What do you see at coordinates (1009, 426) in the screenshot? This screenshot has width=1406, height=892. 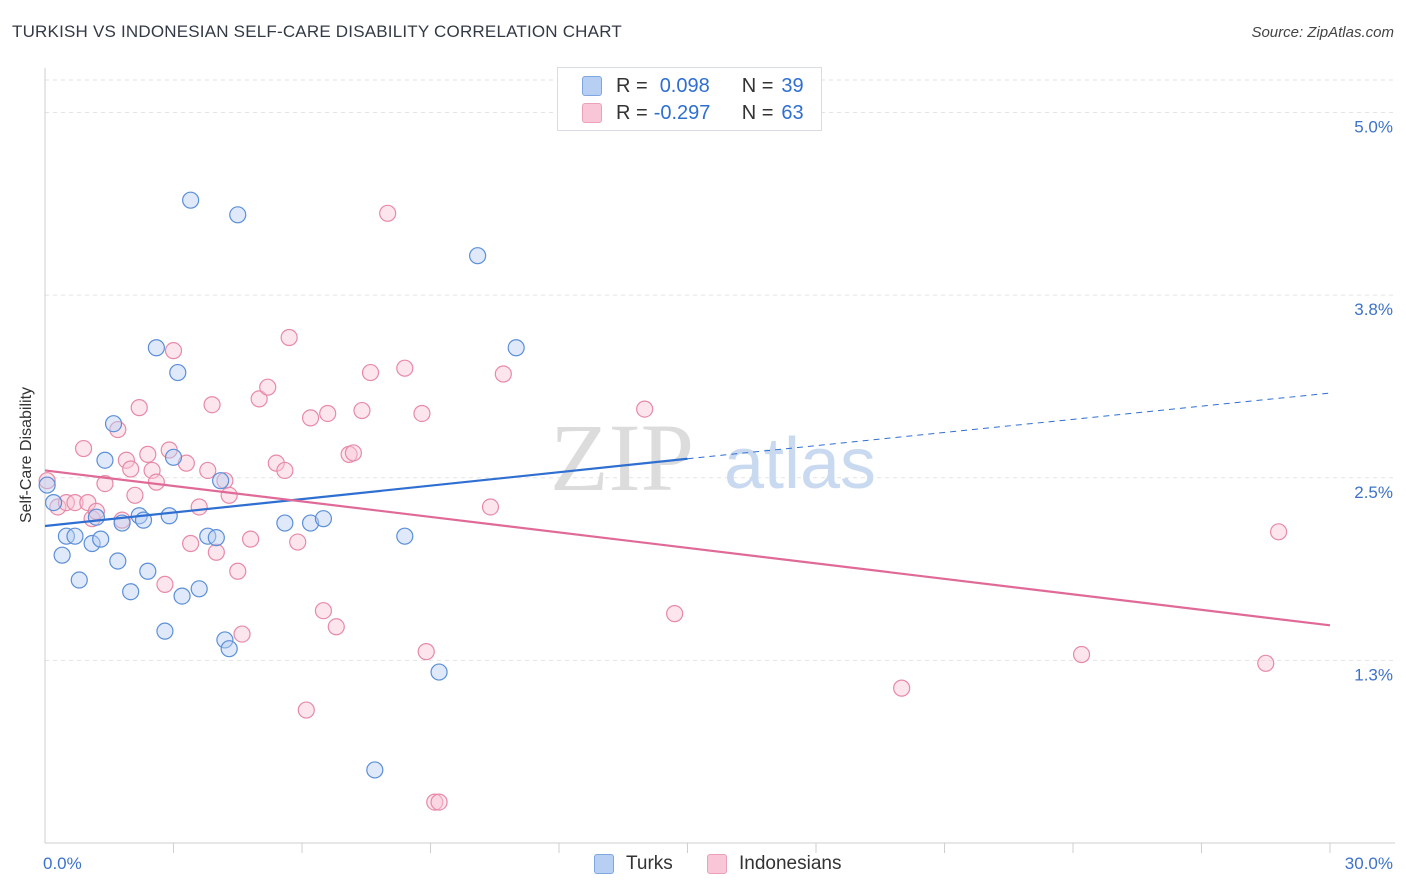 I see `turks-trend-extrapolation` at bounding box center [1009, 426].